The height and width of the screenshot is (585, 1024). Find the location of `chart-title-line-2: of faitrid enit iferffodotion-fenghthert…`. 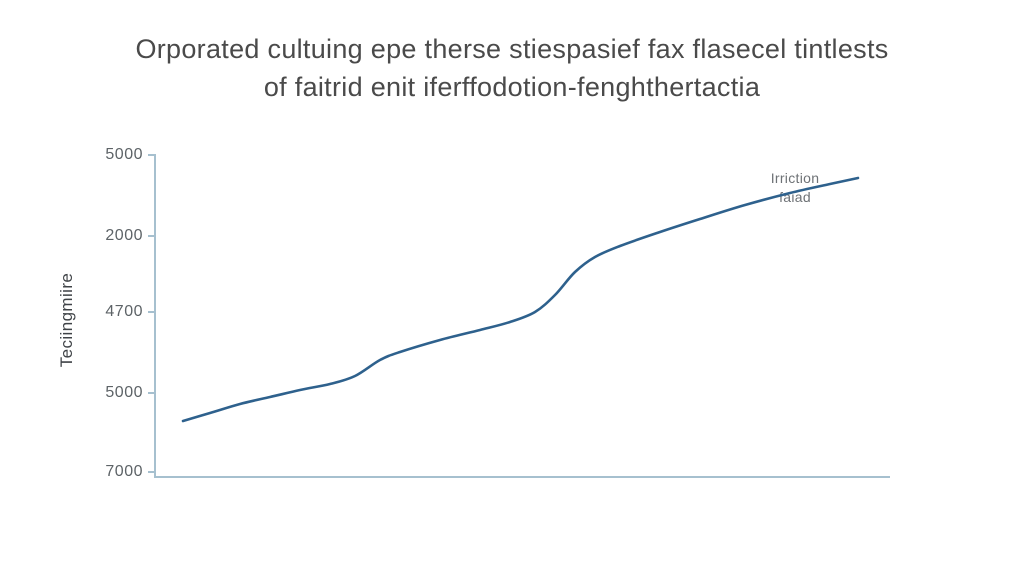

chart-title-line-2: of faitrid enit iferffodotion-fenghthert… is located at coordinates (512, 87).